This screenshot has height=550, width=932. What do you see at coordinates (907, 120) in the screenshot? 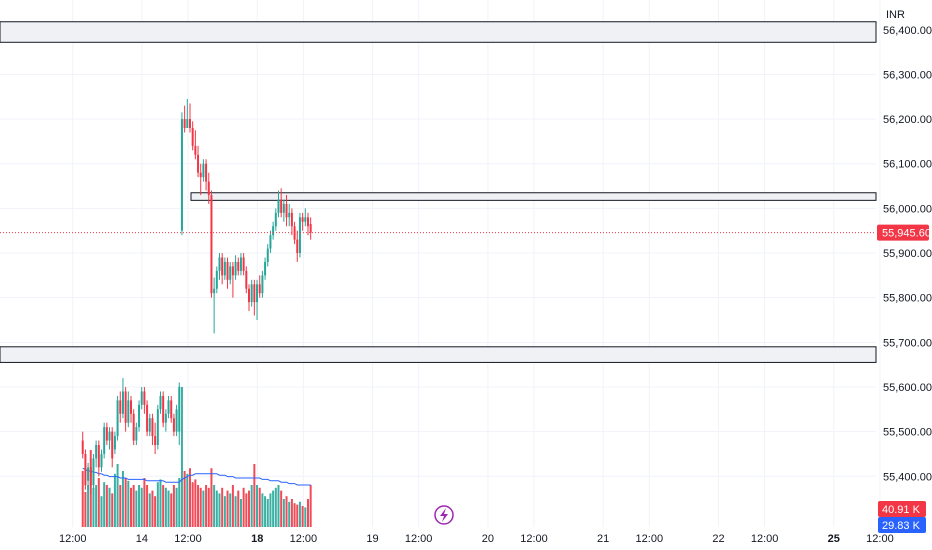
I see `price-tick-label: 56,200.00` at bounding box center [907, 120].